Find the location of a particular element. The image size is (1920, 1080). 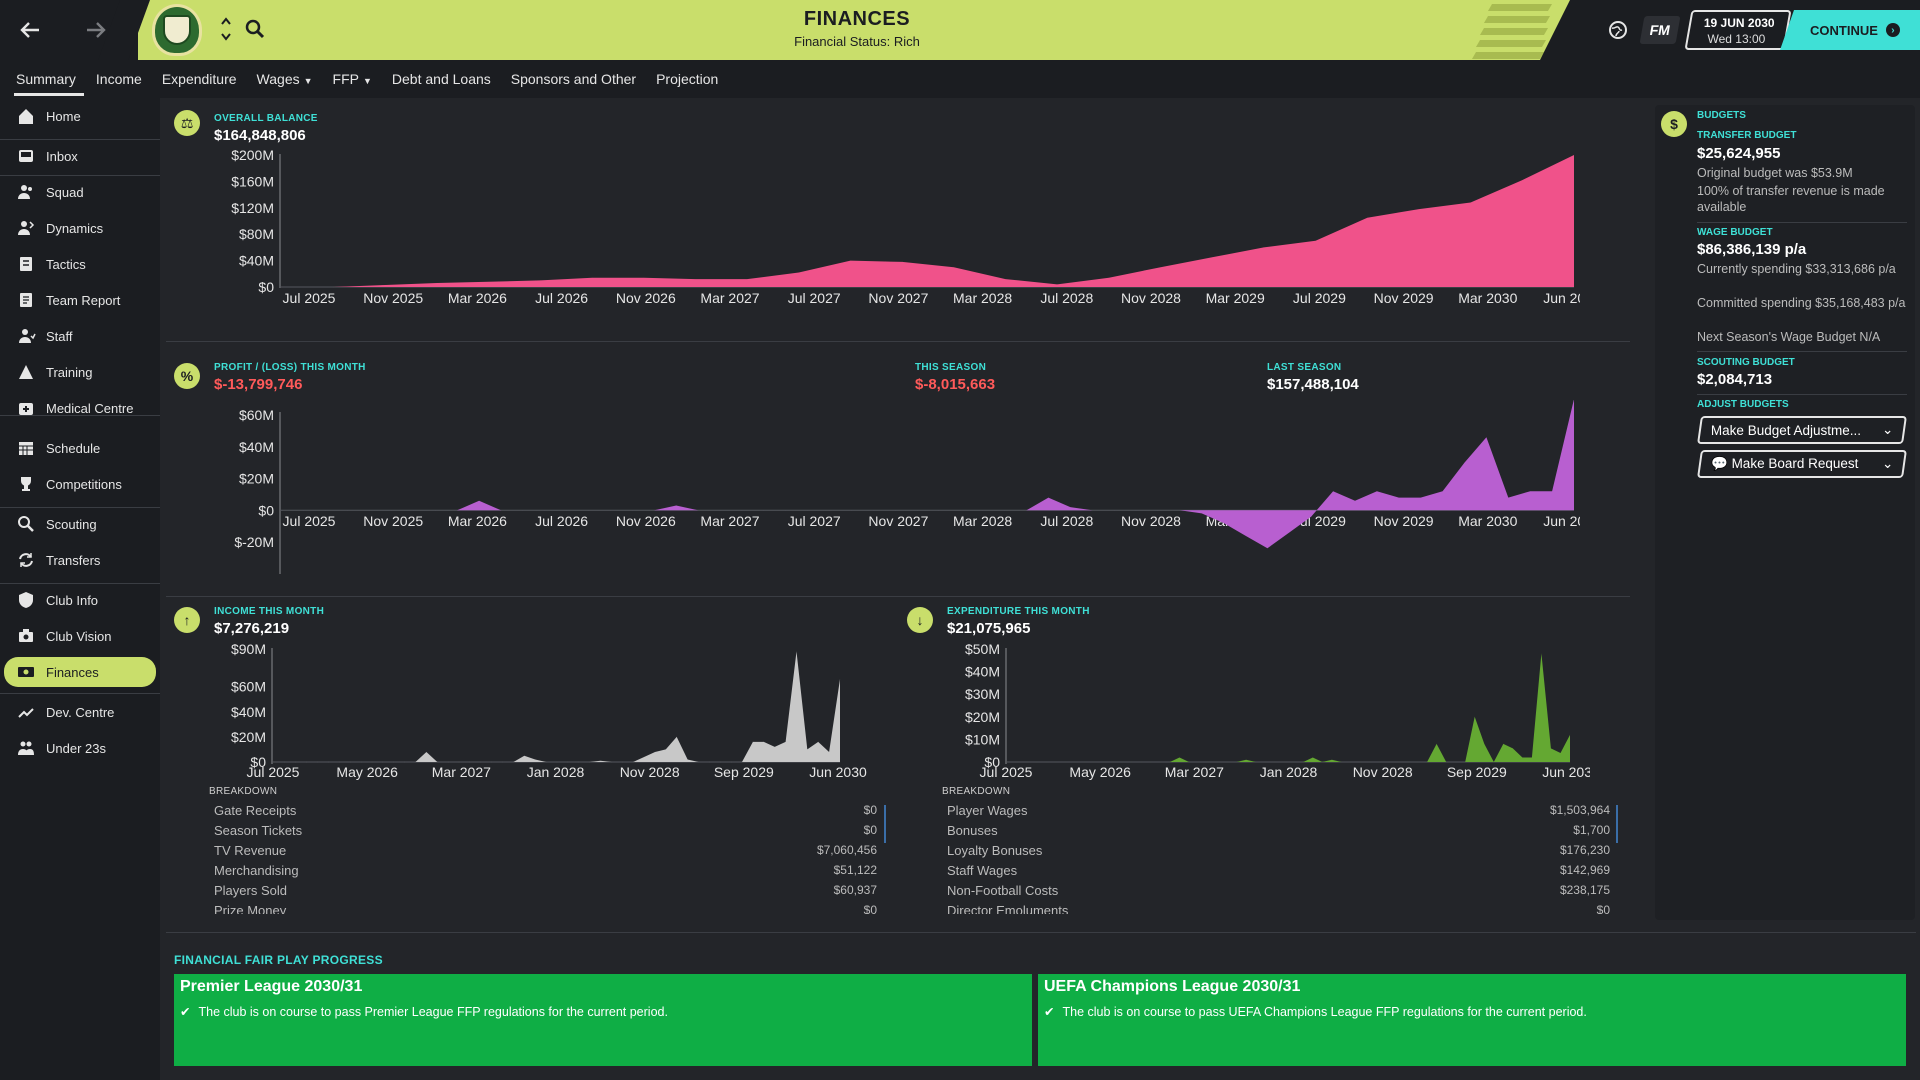

dynamics-icon is located at coordinates (26, 228).